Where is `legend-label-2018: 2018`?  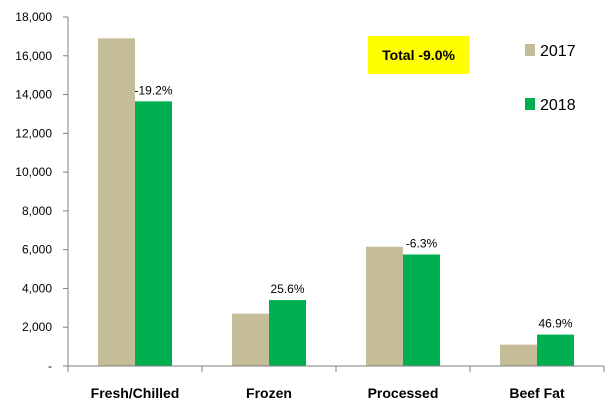
legend-label-2018: 2018 is located at coordinates (558, 105).